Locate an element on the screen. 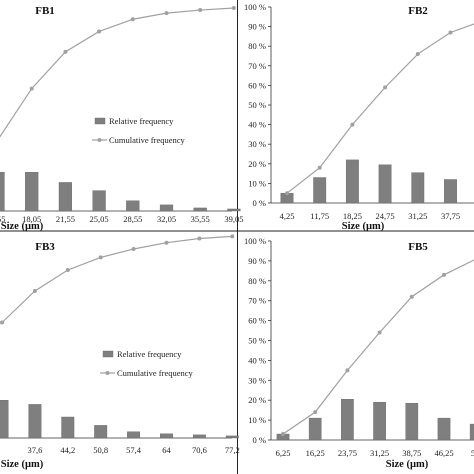 The height and width of the screenshot is (474, 474). legend-swatch-bar is located at coordinates (100, 121).